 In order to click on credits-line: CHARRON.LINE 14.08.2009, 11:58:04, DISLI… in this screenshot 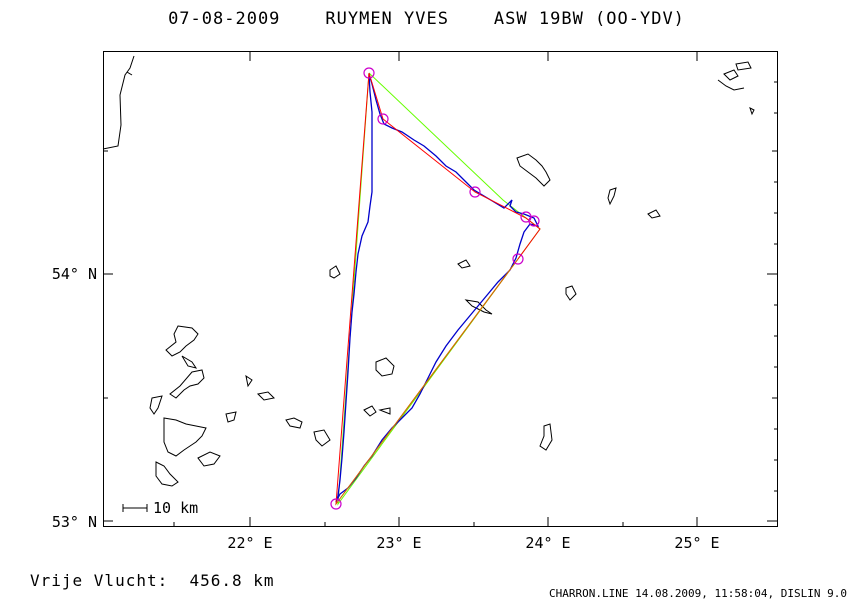, I will do `click(697, 593)`.